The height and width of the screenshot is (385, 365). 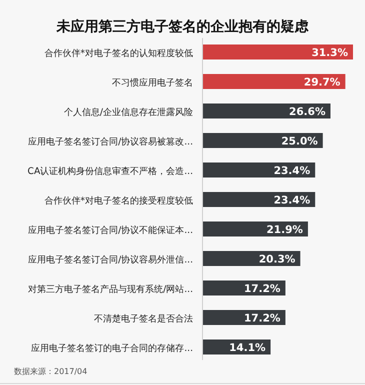 What do you see at coordinates (143, 319) in the screenshot?
I see `y-tick-label: 不清楚电子签名是否合法` at bounding box center [143, 319].